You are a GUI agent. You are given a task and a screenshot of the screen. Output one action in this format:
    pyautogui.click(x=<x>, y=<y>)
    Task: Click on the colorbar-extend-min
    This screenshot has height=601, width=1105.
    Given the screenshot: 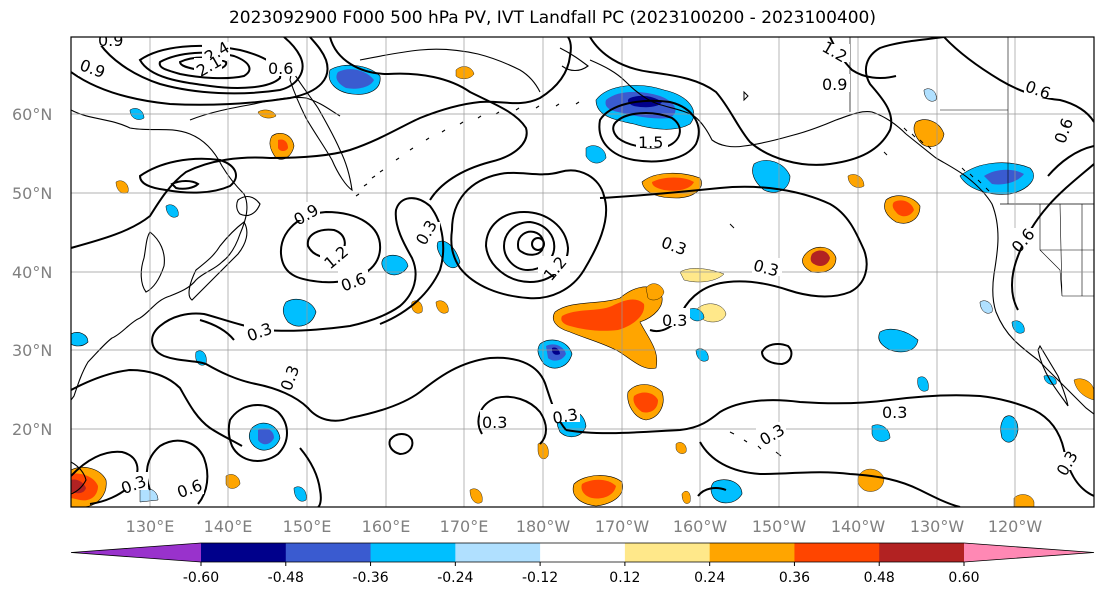 What is the action you would take?
    pyautogui.click(x=136, y=552)
    